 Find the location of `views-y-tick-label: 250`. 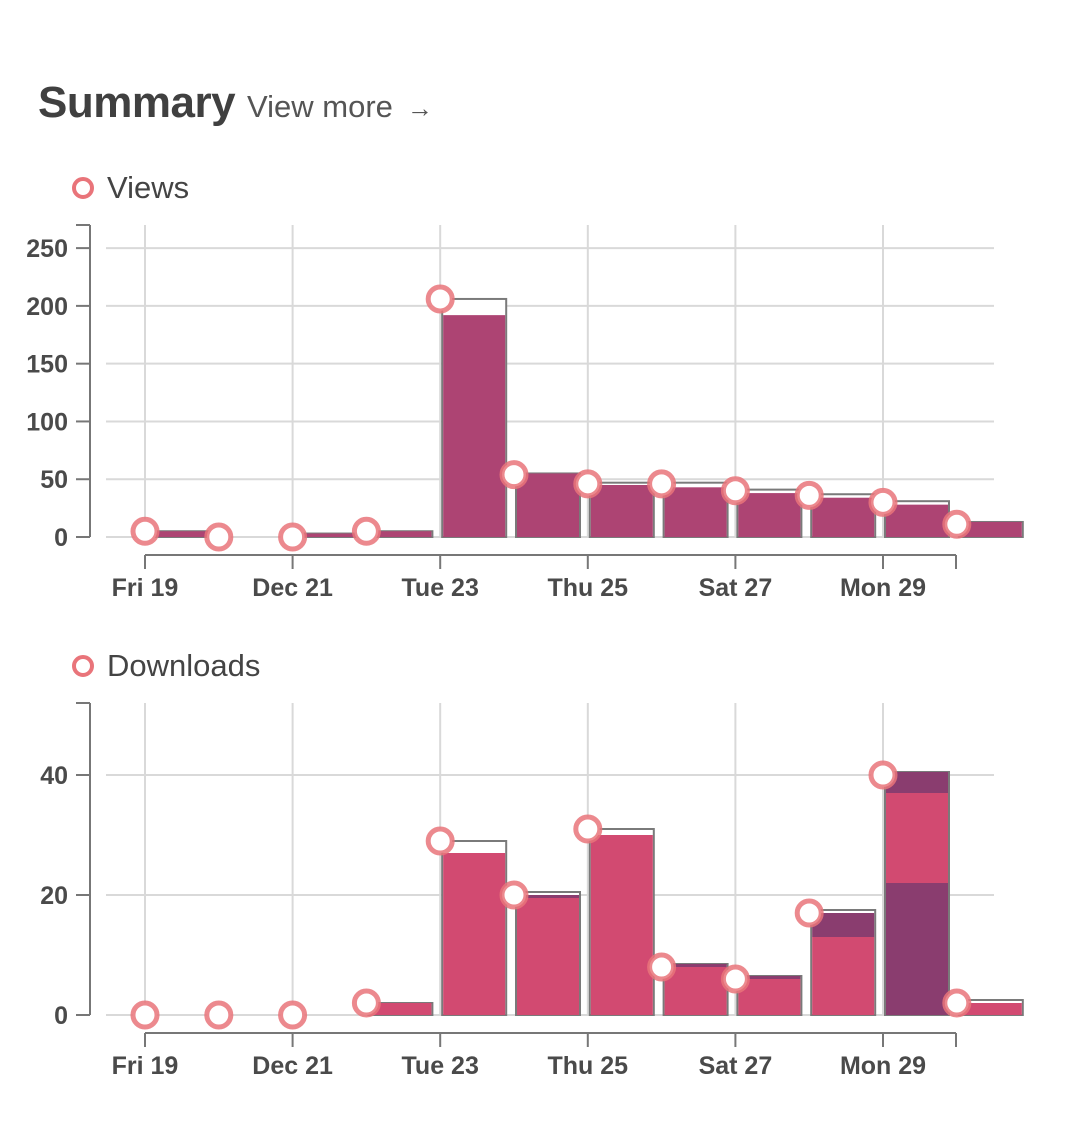

views-y-tick-label: 250 is located at coordinates (47, 249).